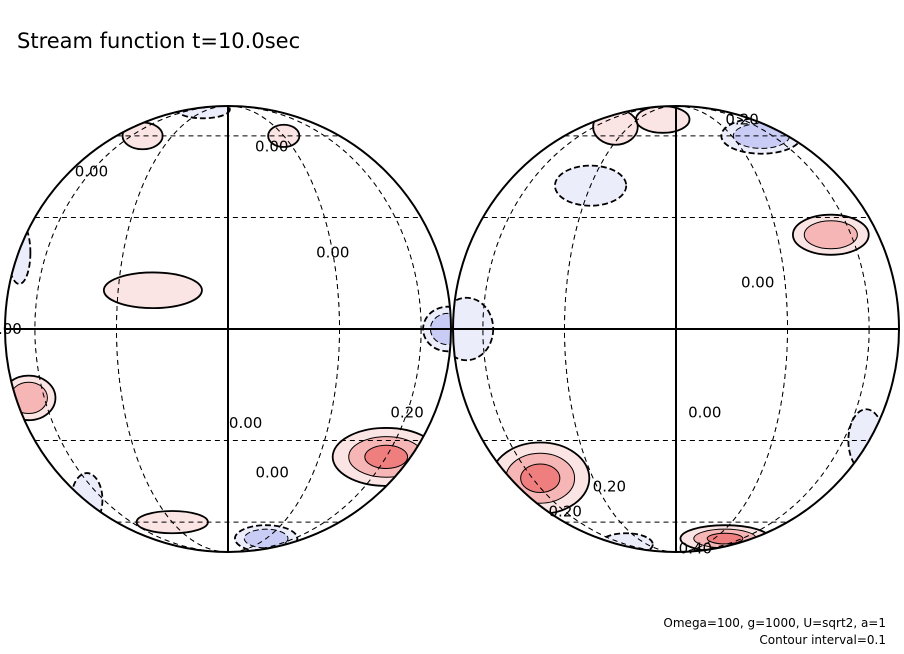 The width and height of the screenshot is (904, 654). I want to click on footnote-contour-interval: Contour interval=0.1, so click(822, 640).